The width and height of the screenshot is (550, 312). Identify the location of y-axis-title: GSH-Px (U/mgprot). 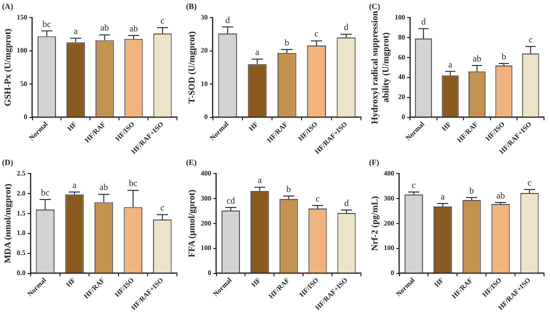
(7, 67).